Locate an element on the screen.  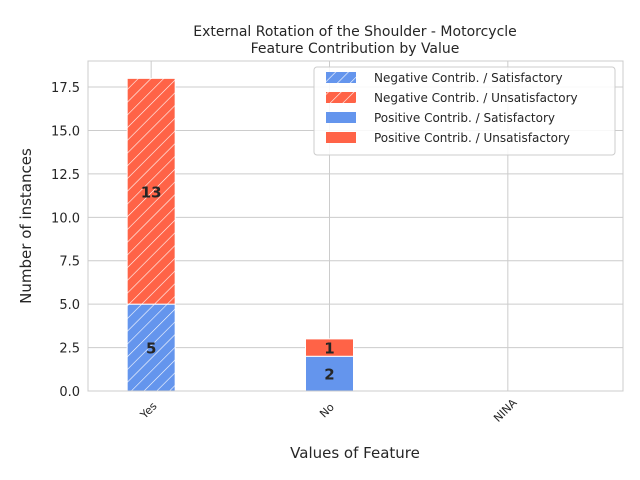
y-axis-ticks: 0.0 2.5 5.0 7.5 10.0 12.5 15.0 17.5 is located at coordinates (65, 240).